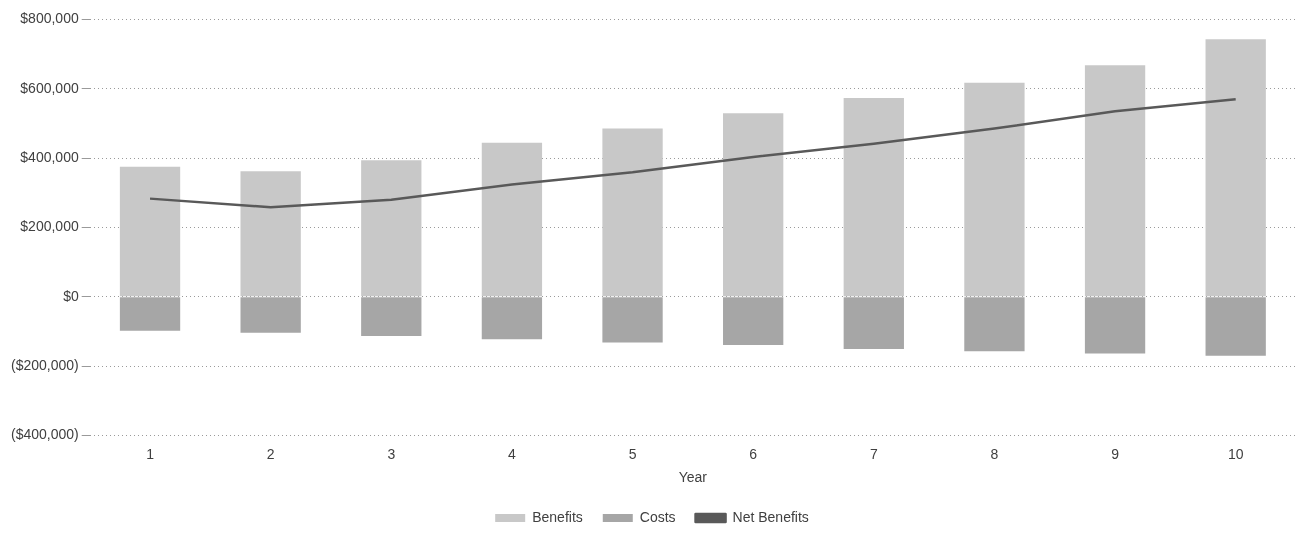  I want to click on x-tick-label: 7, so click(873, 453).